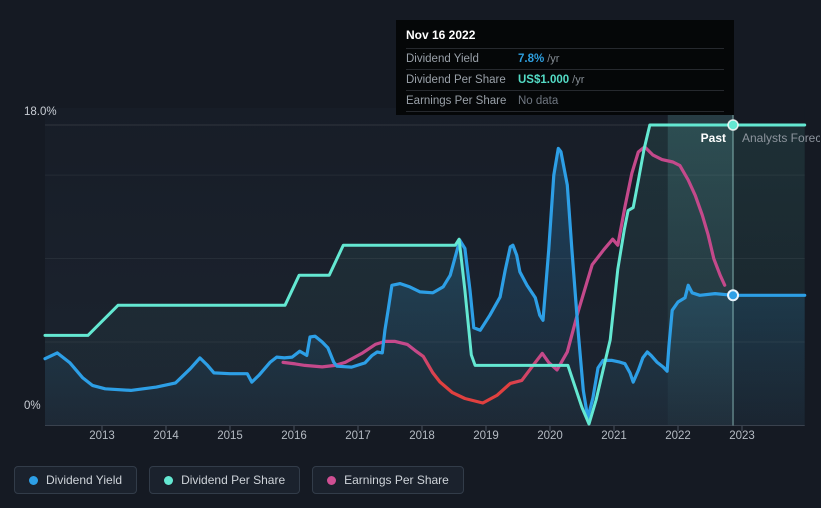  Describe the element at coordinates (733, 125) in the screenshot. I see `dps-marker-dot` at that location.